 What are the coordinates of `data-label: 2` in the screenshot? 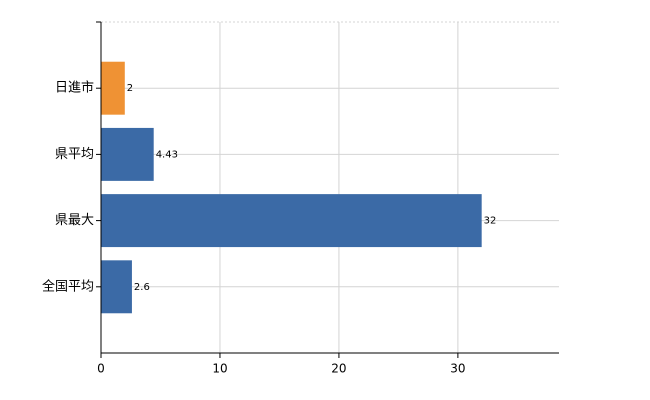 It's located at (130, 88).